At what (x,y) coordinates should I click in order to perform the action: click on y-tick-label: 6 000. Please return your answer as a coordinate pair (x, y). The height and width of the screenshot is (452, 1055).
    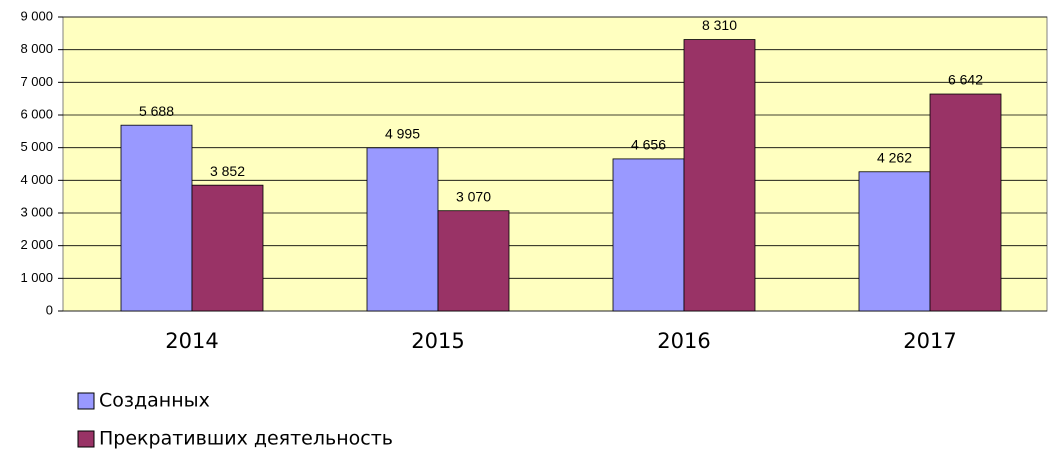
    Looking at the image, I should click on (36, 113).